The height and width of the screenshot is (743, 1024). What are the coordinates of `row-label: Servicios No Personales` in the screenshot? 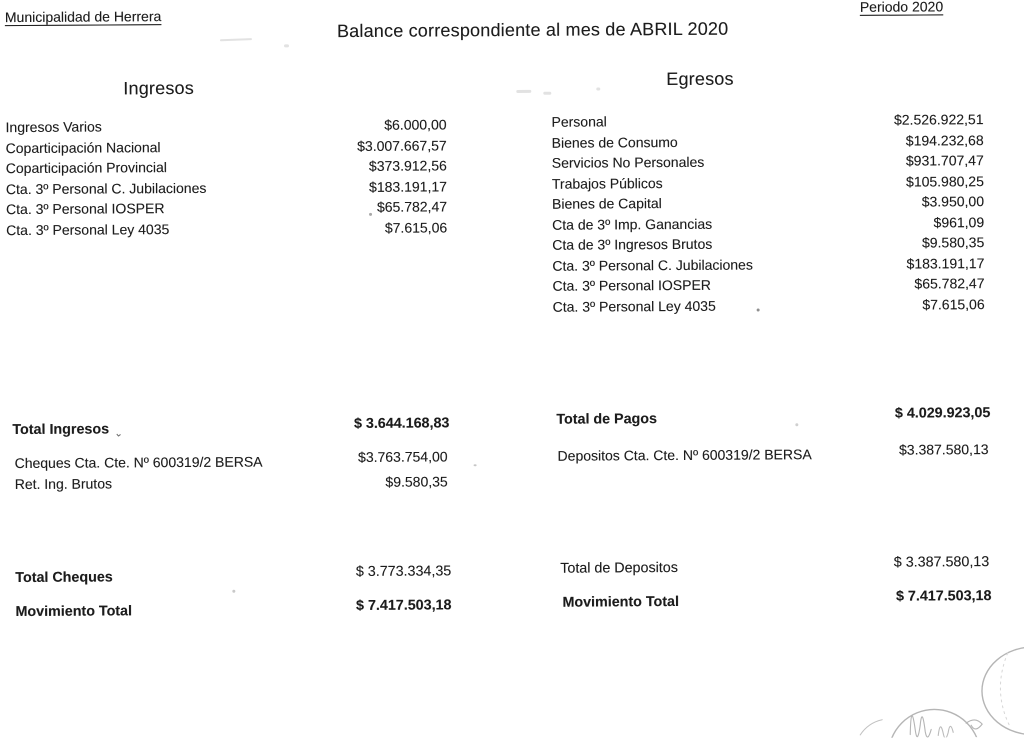 It's located at (628, 162).